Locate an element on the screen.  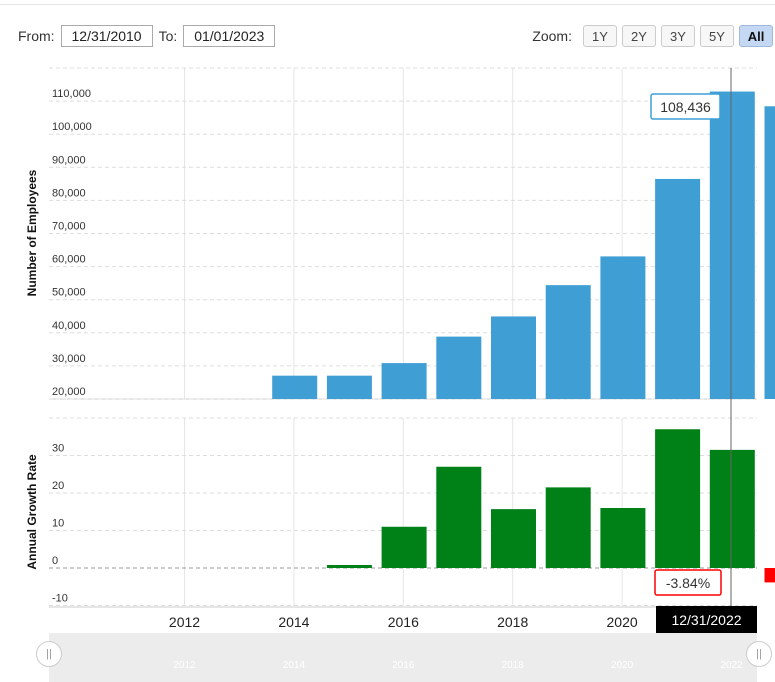
employees-y-tick-label: 60,000 is located at coordinates (69, 260).